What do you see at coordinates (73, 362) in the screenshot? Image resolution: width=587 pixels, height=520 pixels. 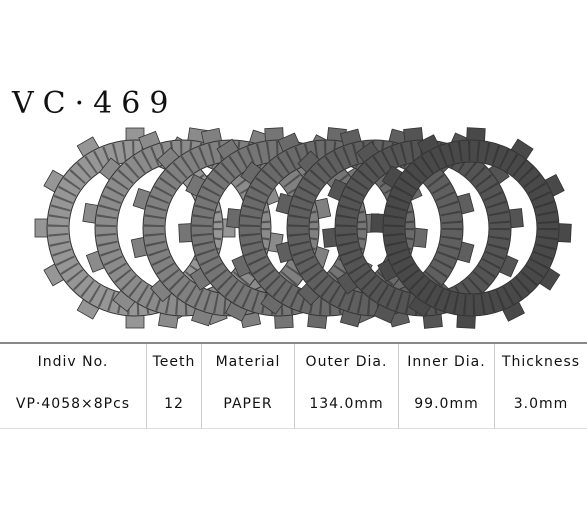 I see `column-header: Indiv No.` at bounding box center [73, 362].